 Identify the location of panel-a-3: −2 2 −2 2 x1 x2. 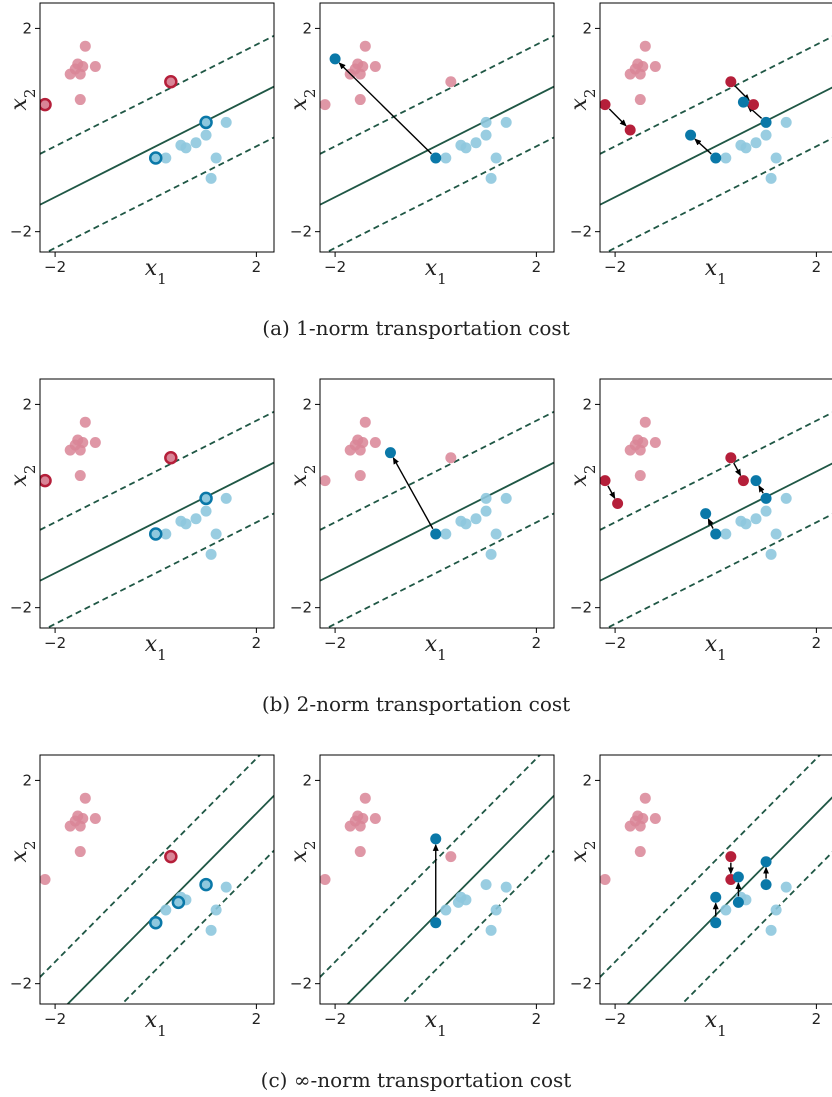
(699, 145).